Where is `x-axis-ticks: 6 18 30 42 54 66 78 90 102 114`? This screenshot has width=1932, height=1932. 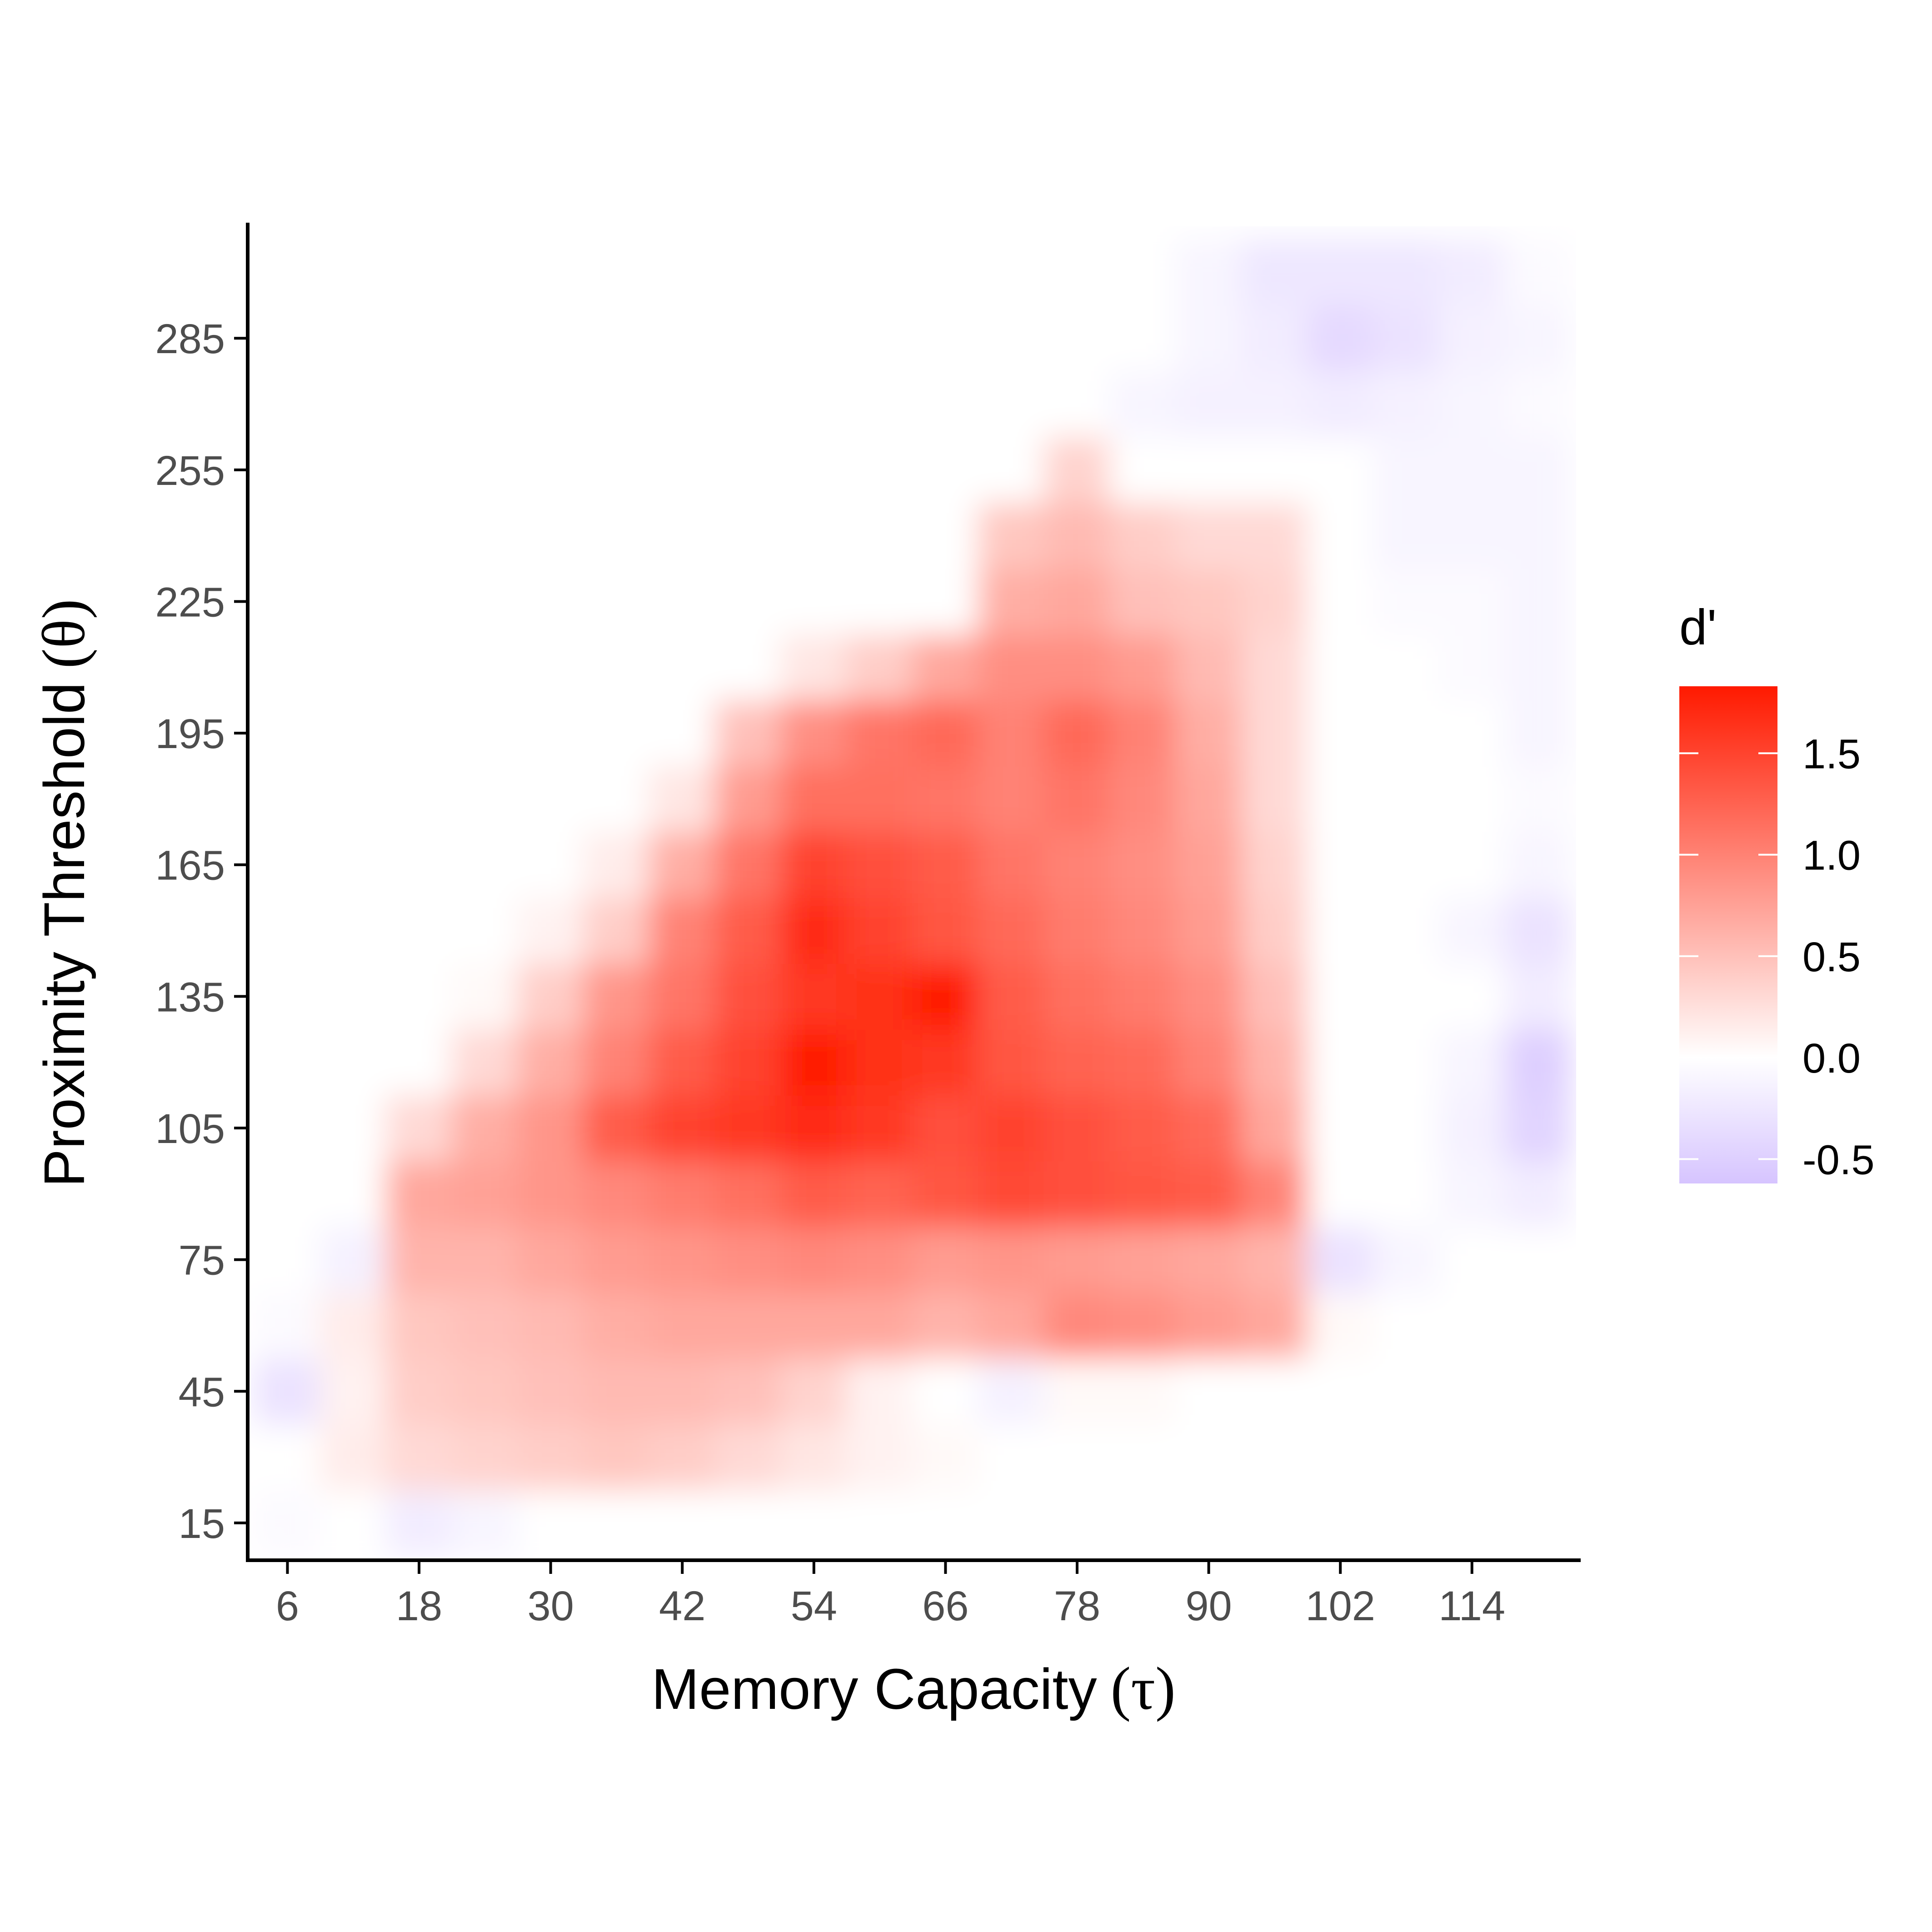 x-axis-ticks: 6 18 30 42 54 66 78 90 102 114 is located at coordinates (890, 1594).